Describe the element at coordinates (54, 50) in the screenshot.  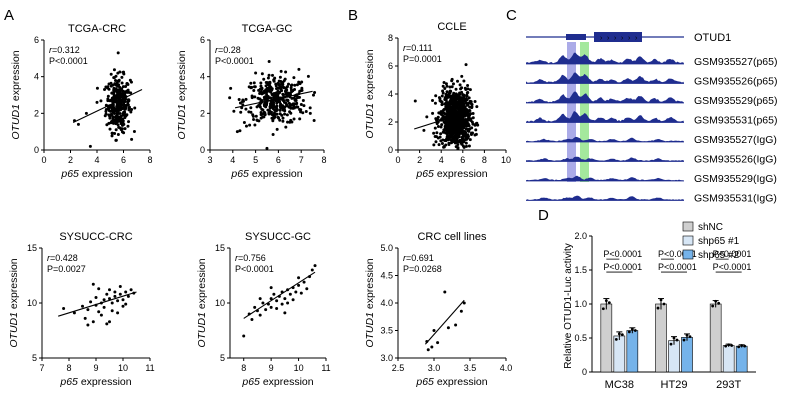
I see `r-eq: =` at that location.